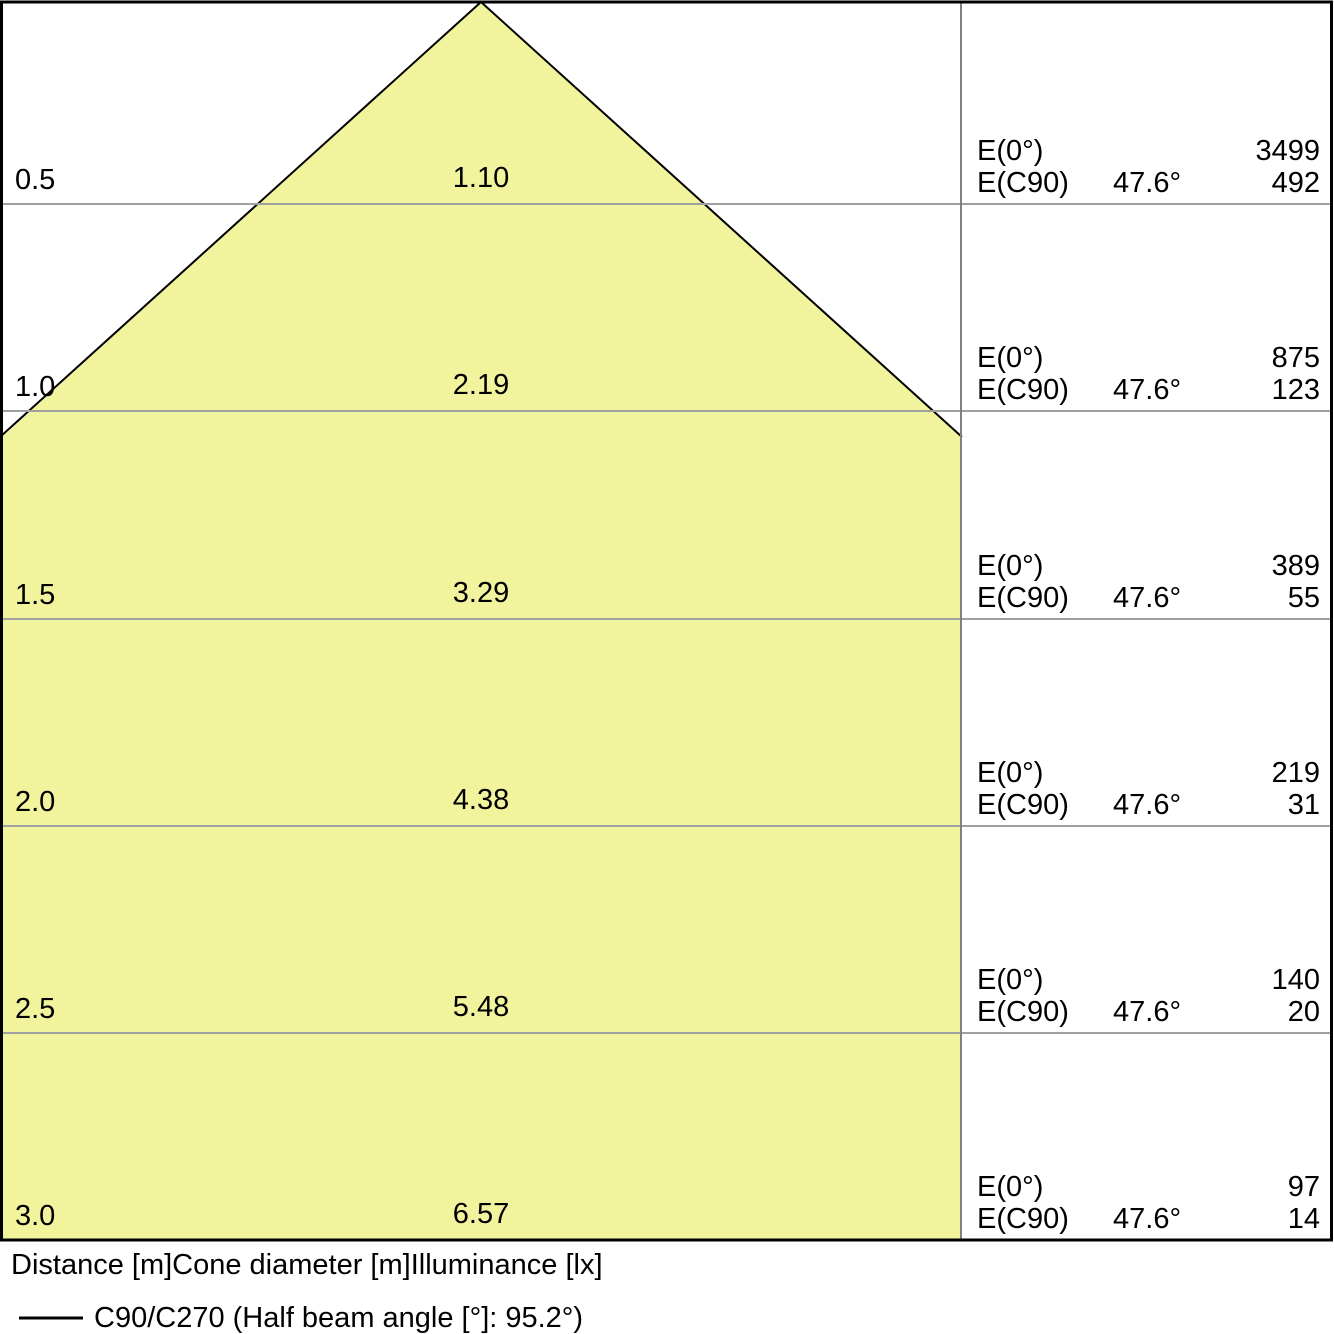 The width and height of the screenshot is (1334, 1334). What do you see at coordinates (1295, 566) in the screenshot?
I see `e0-illuminance-value: 389` at bounding box center [1295, 566].